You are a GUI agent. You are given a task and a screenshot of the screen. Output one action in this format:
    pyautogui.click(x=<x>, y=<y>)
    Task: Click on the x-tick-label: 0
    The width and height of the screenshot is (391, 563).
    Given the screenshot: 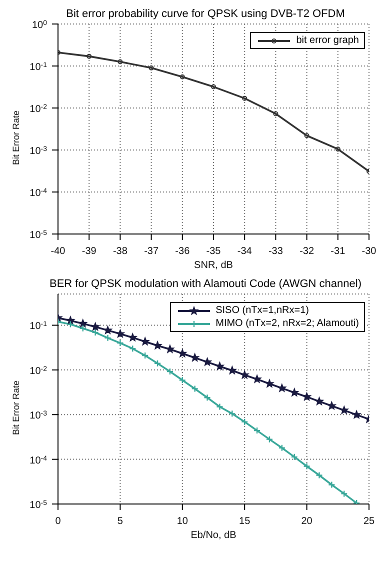 What is the action you would take?
    pyautogui.click(x=58, y=521)
    